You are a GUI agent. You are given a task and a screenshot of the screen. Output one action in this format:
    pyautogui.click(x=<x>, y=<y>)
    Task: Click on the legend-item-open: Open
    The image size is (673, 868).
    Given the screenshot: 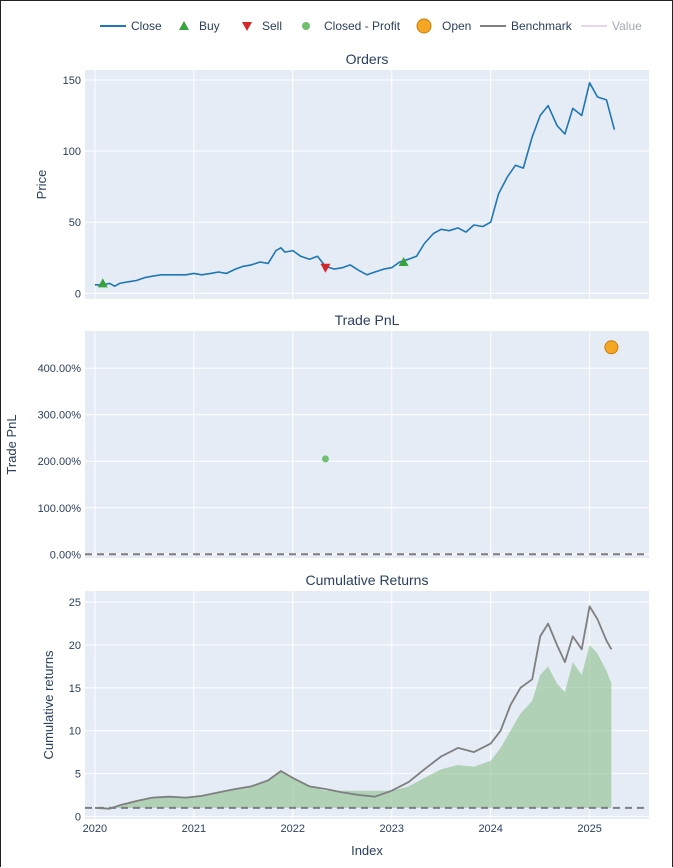 What is the action you would take?
    pyautogui.click(x=443, y=26)
    